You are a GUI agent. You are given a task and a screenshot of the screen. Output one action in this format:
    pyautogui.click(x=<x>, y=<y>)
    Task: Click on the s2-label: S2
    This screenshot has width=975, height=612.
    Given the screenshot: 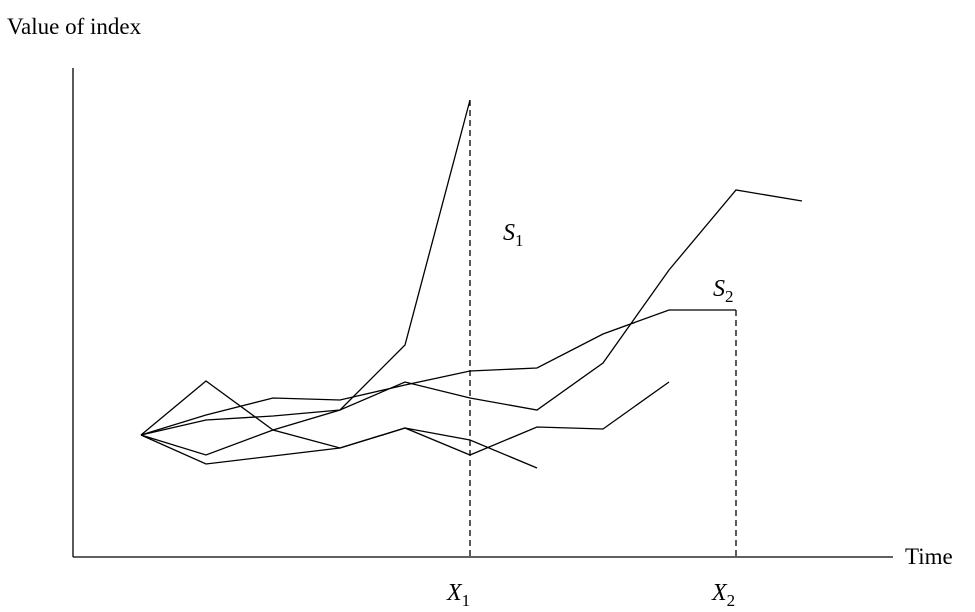 What is the action you would take?
    pyautogui.click(x=723, y=291)
    